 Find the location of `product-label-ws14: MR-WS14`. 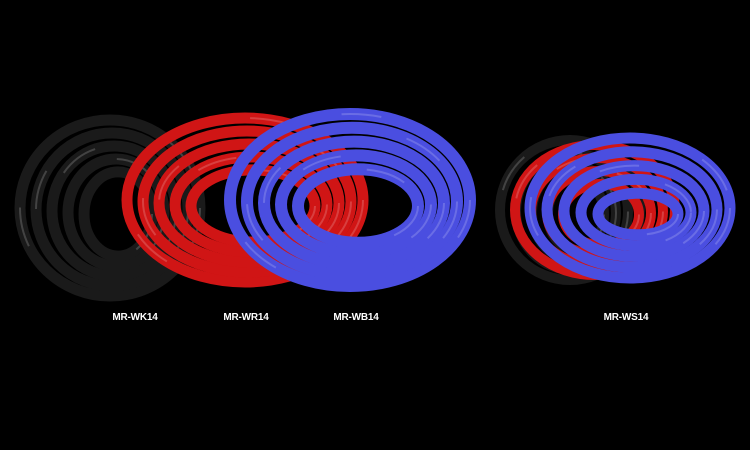

product-label-ws14: MR-WS14 is located at coordinates (626, 317).